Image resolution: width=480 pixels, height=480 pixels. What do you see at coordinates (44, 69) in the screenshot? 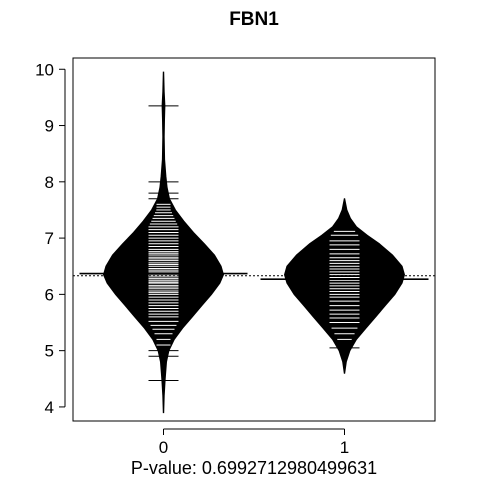
I see `y-tick-label: 10` at bounding box center [44, 69].